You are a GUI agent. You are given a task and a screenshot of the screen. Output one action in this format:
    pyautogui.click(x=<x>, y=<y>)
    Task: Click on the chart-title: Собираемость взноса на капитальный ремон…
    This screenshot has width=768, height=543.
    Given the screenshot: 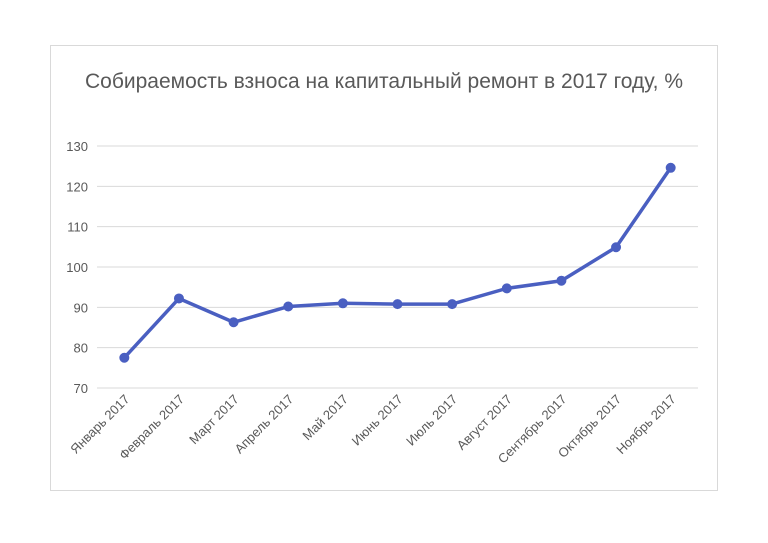 What is the action you would take?
    pyautogui.click(x=384, y=81)
    